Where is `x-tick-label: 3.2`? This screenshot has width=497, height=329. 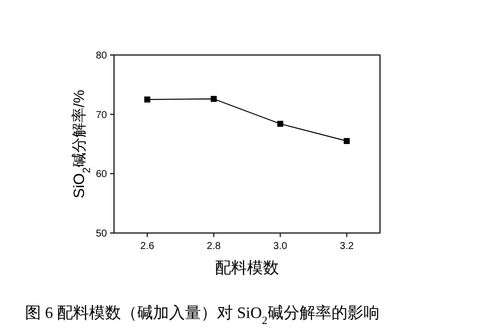
x-tick-label: 3.2 is located at coordinates (347, 246).